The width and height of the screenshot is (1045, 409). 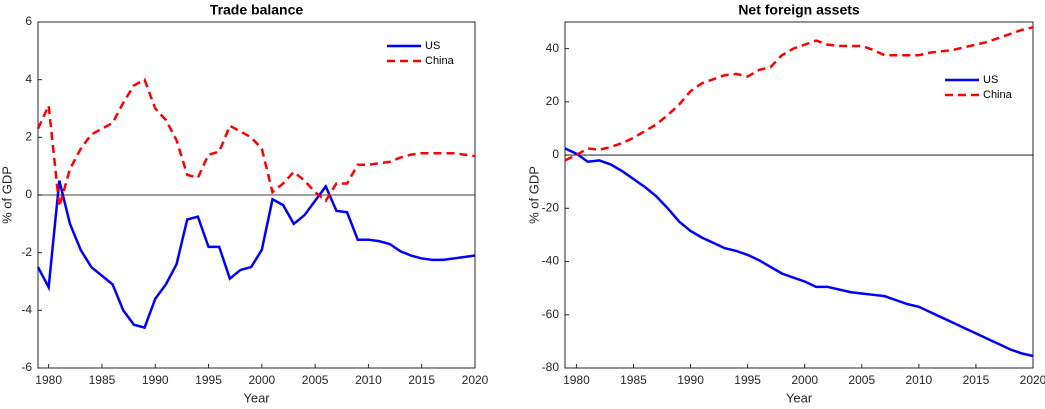 I want to click on y-tick-label: -4, so click(x=26, y=310).